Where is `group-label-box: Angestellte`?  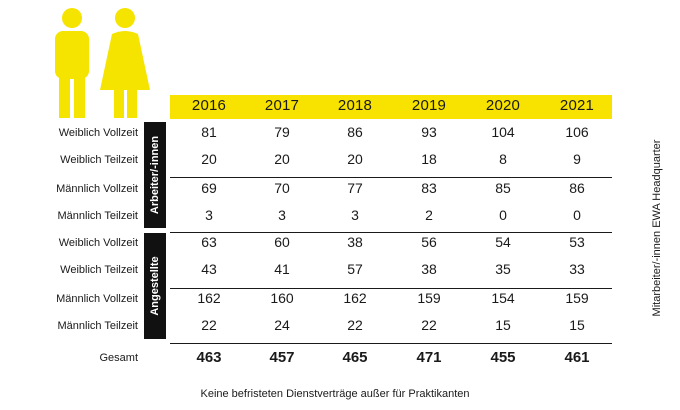 group-label-box: Angestellte is located at coordinates (155, 286).